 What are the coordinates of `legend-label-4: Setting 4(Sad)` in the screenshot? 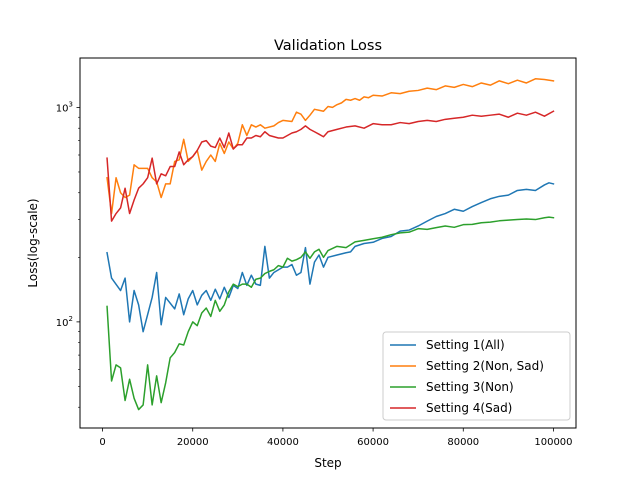 It's located at (469, 408).